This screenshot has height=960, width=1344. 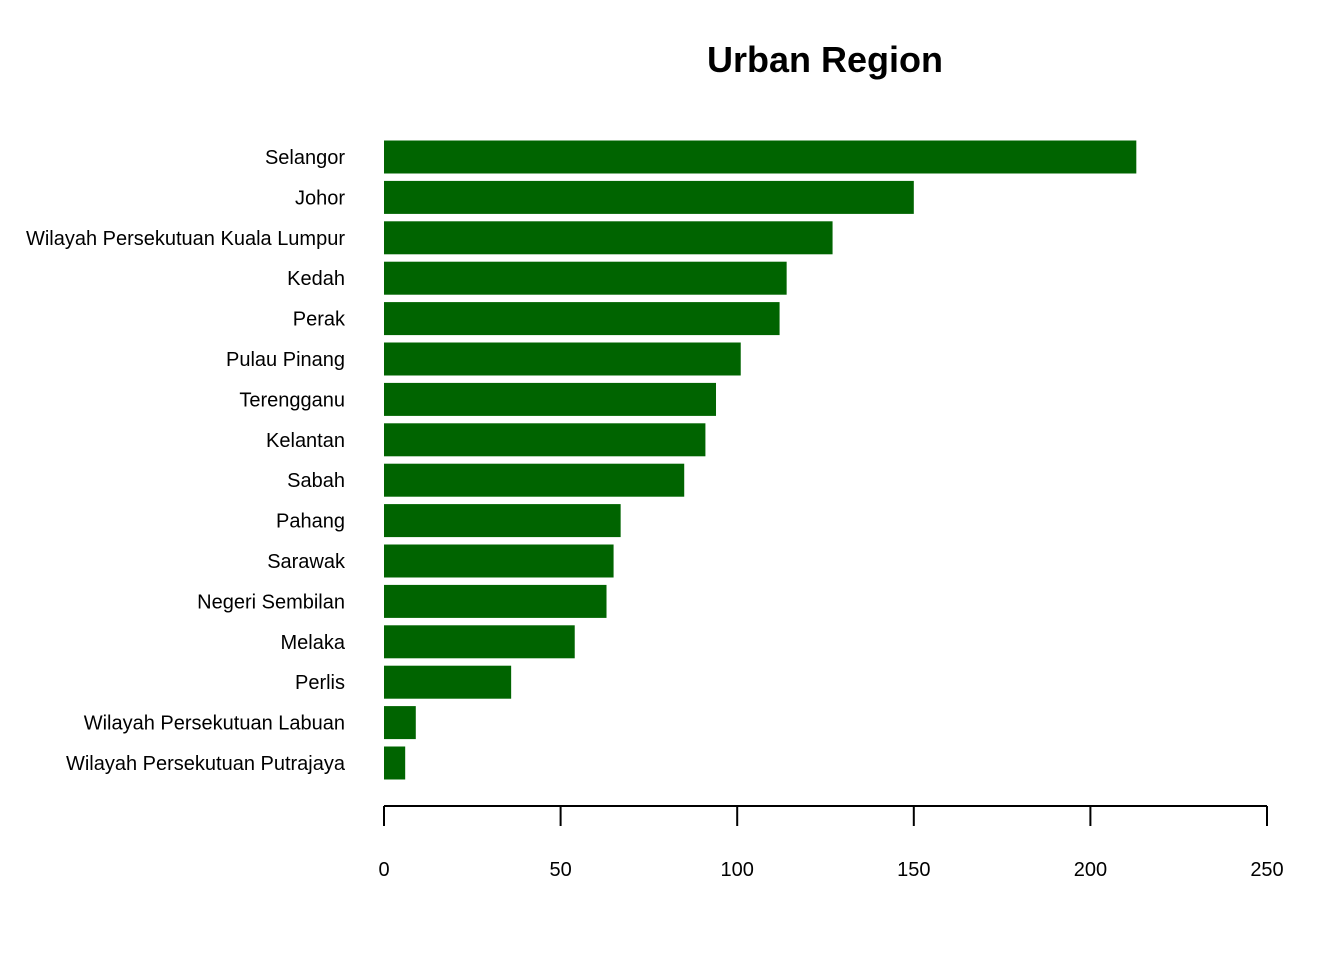 I want to click on category-label: Negeri Sembilan, so click(x=271, y=602).